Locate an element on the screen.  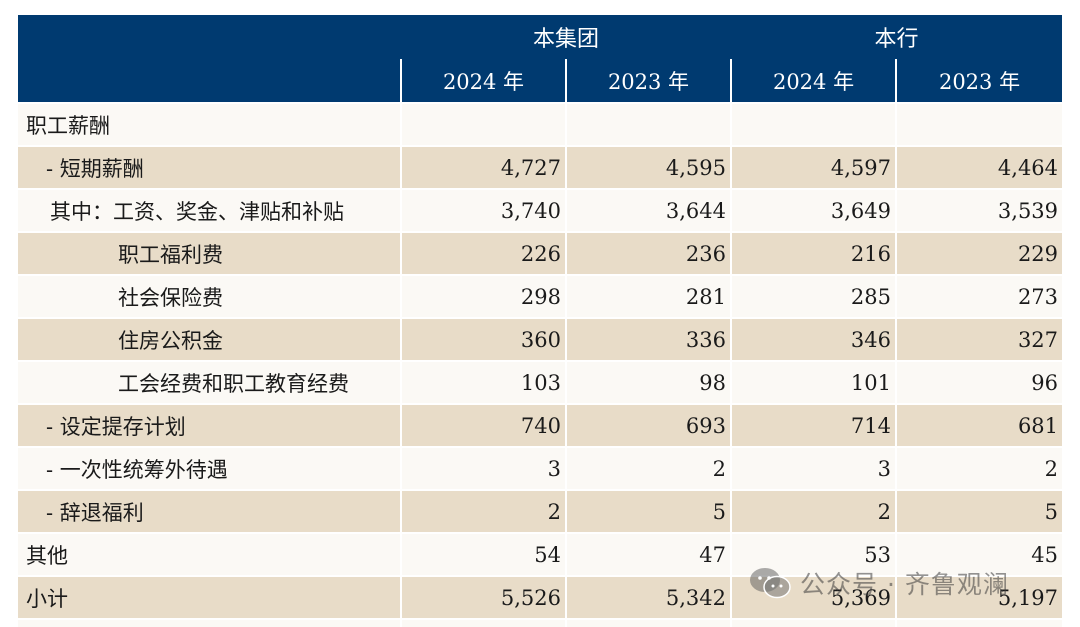
cell-value: 740 is located at coordinates (483, 425).